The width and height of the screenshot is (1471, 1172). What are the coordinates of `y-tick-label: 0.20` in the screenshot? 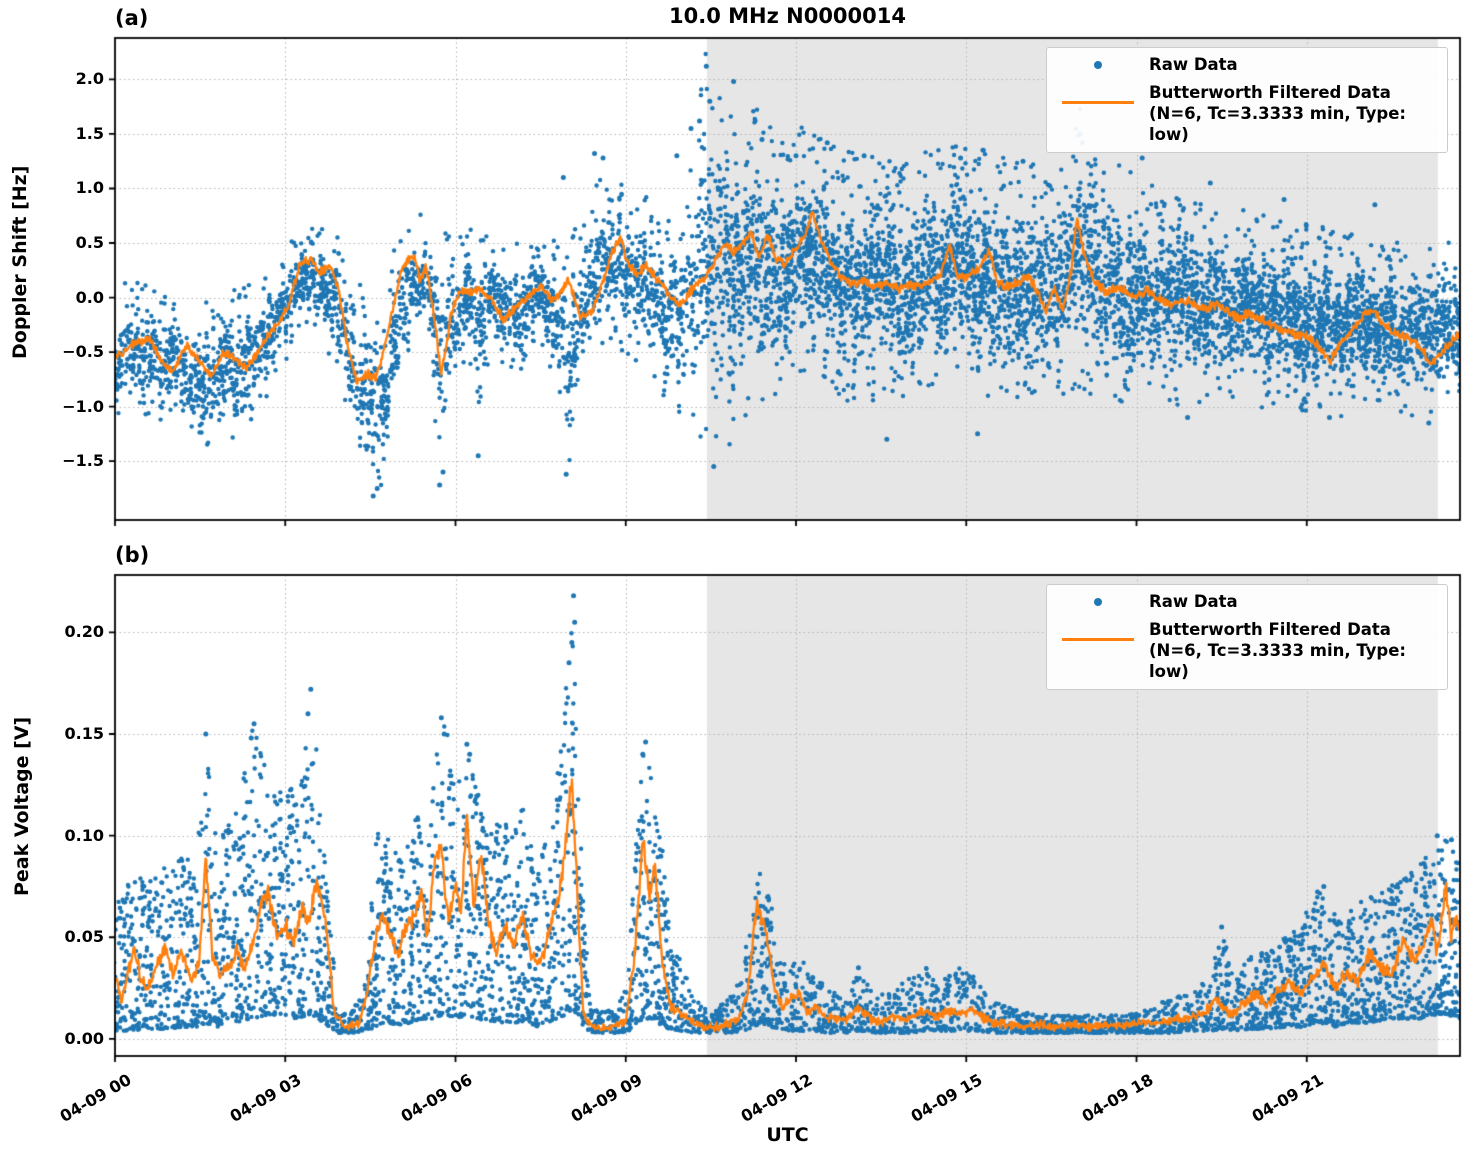 It's located at (84, 632).